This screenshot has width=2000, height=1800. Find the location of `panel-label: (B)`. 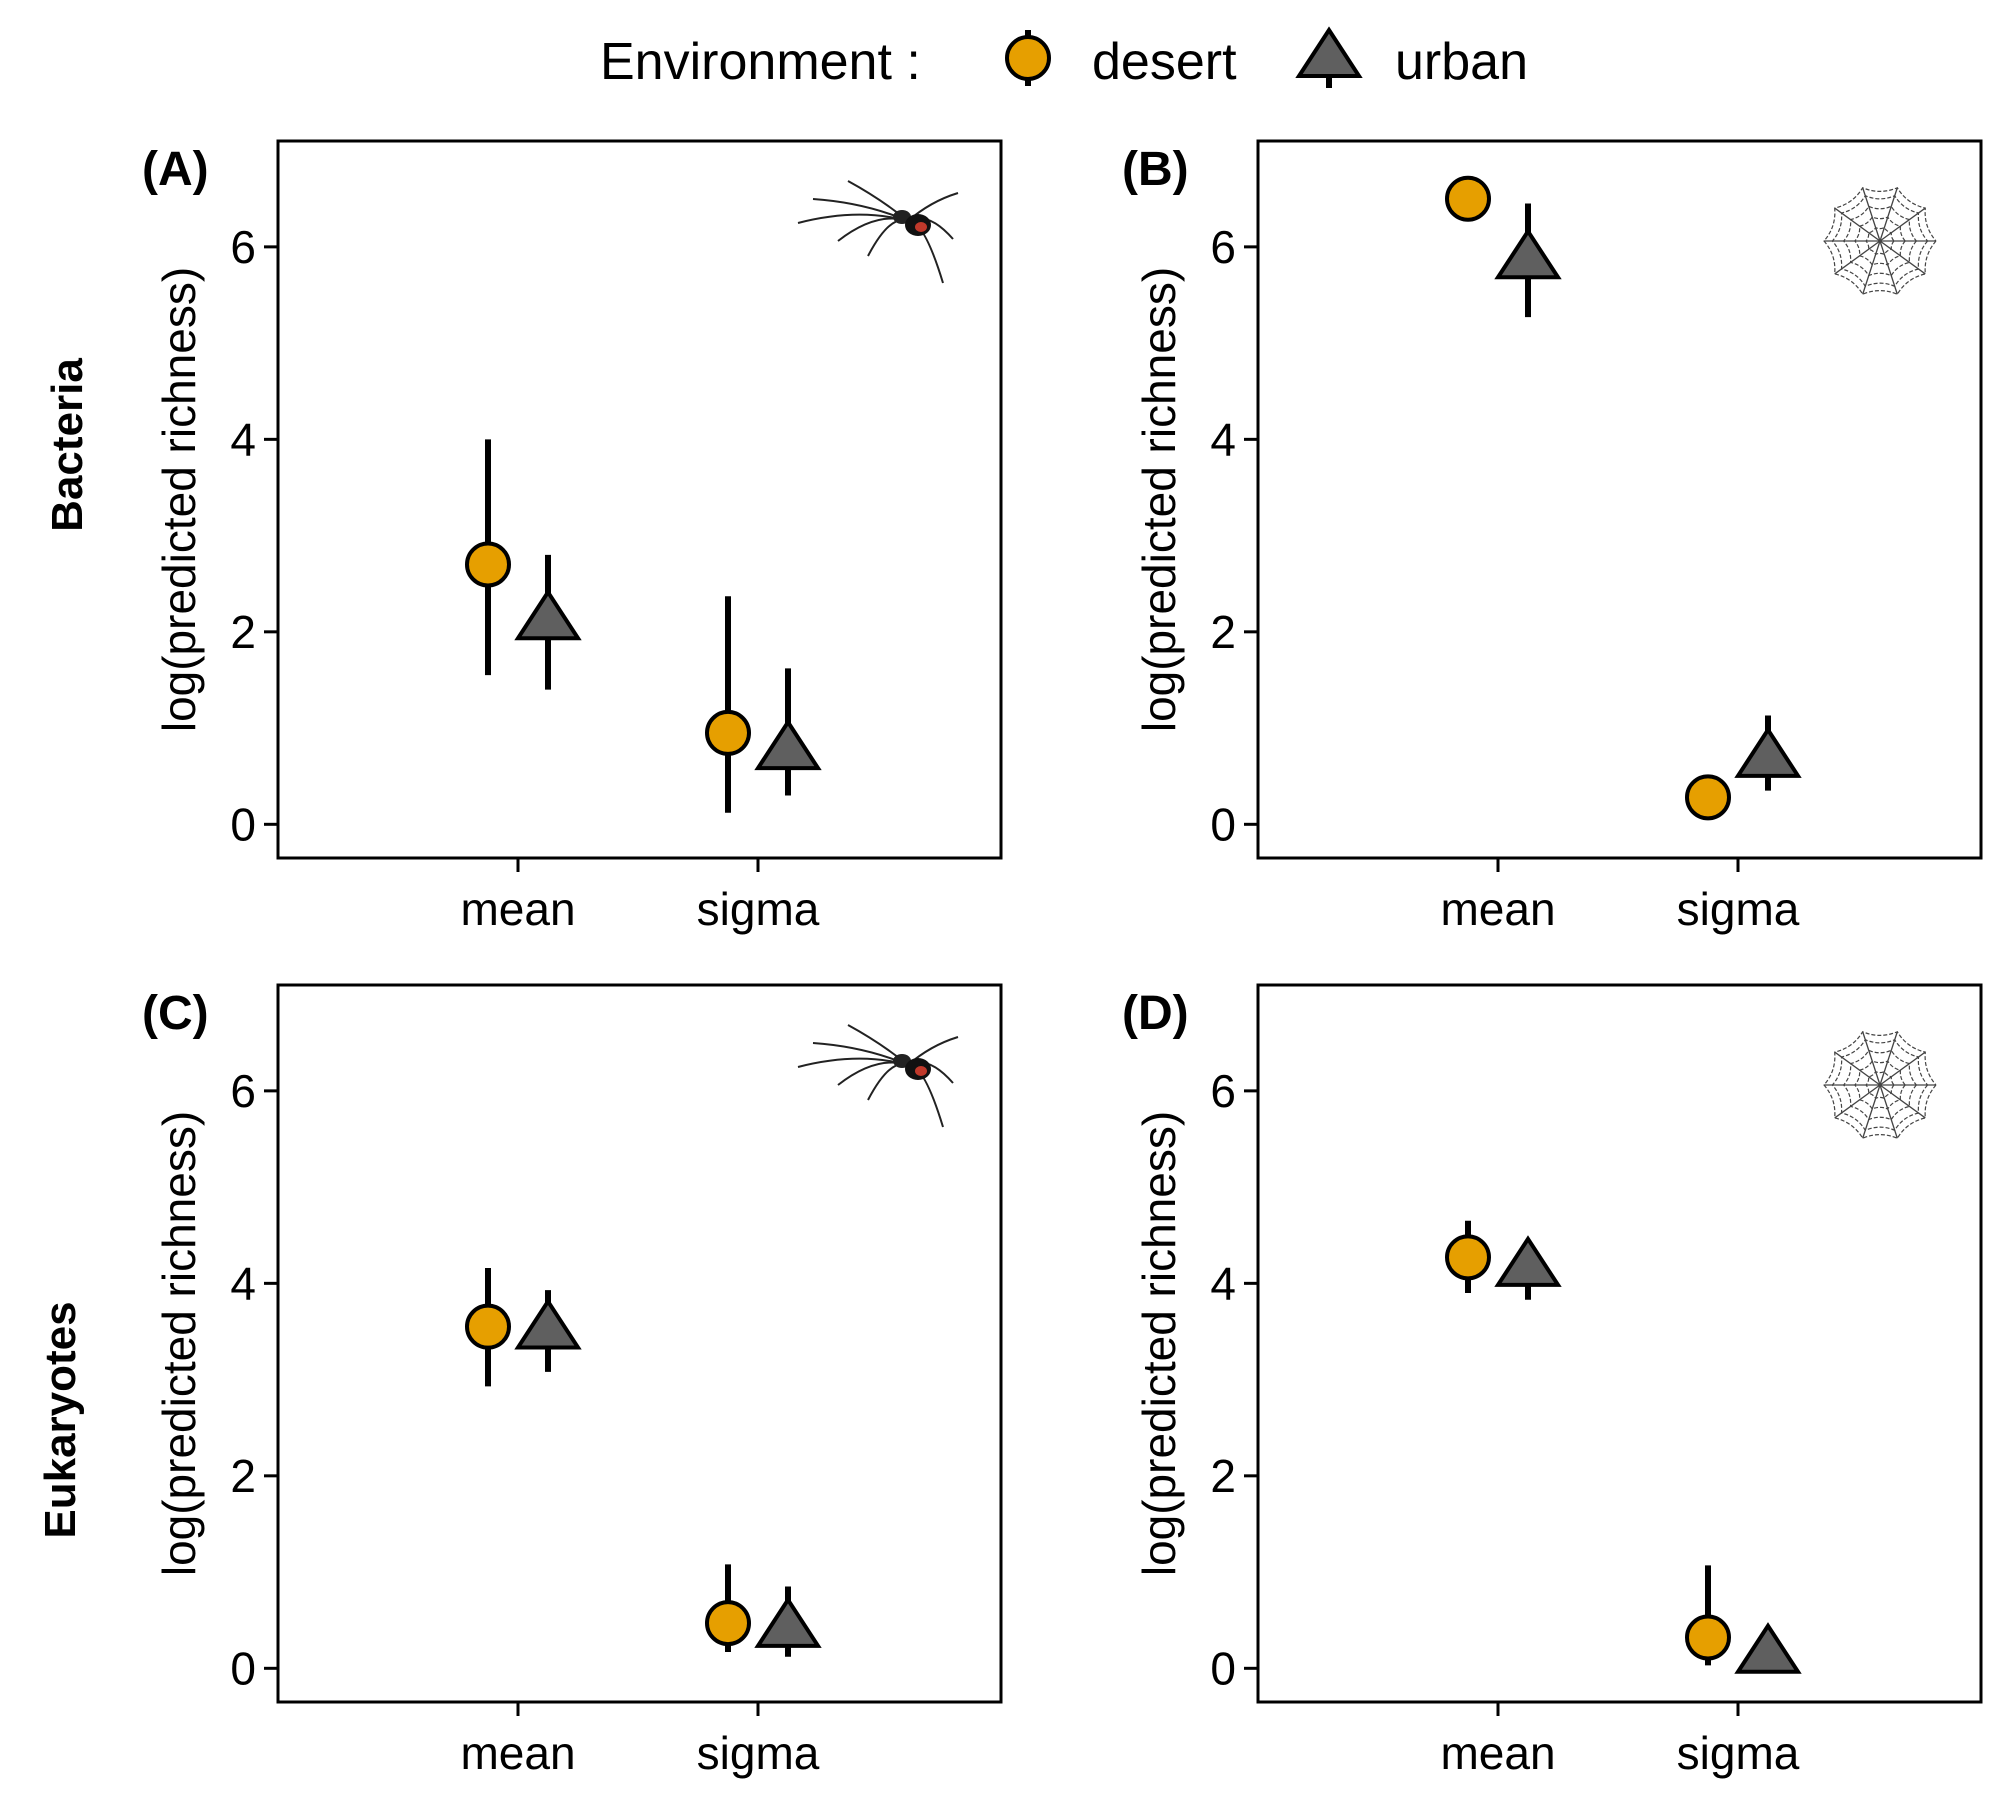

panel-label: (B) is located at coordinates (1155, 169).